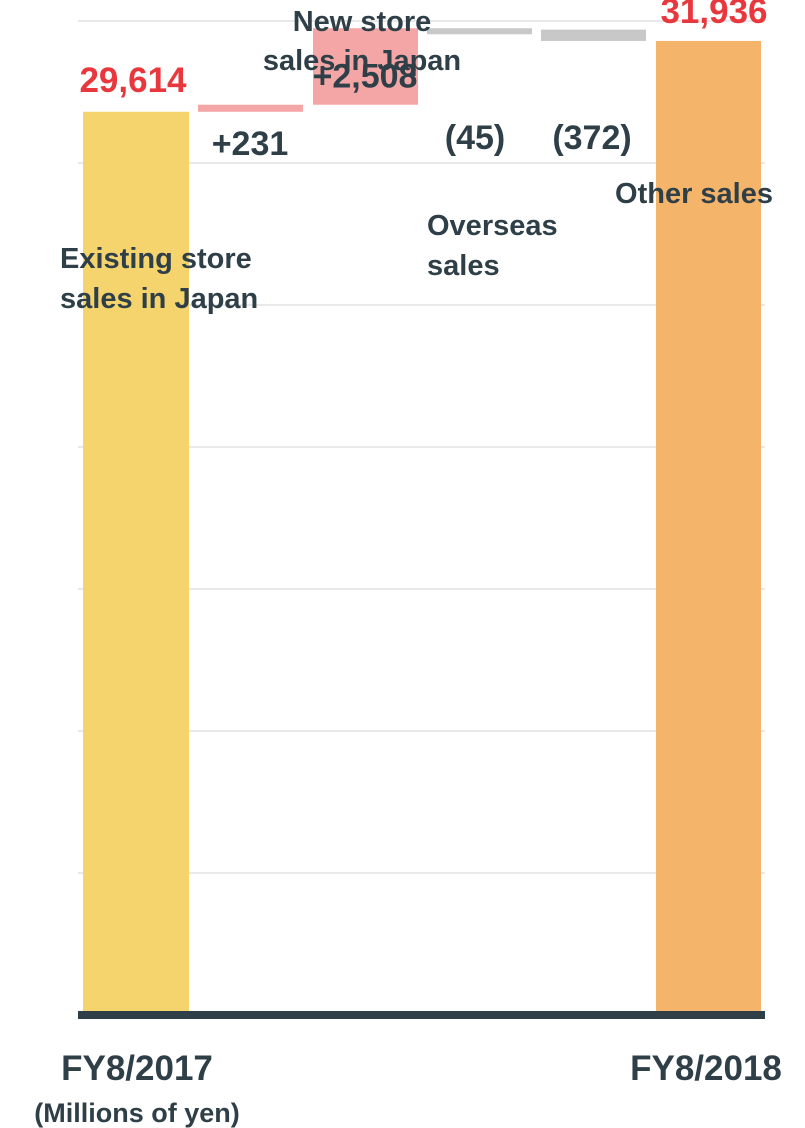 This screenshot has width=805, height=1128. Describe the element at coordinates (365, 77) in the screenshot. I see `value-label-step-2: +2,508` at that location.